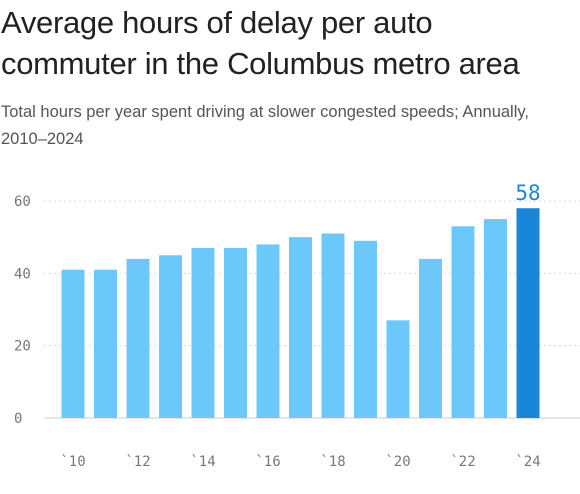 The height and width of the screenshot is (494, 580). Describe the element at coordinates (332, 462) in the screenshot. I see `x-tick-label: `18` at that location.